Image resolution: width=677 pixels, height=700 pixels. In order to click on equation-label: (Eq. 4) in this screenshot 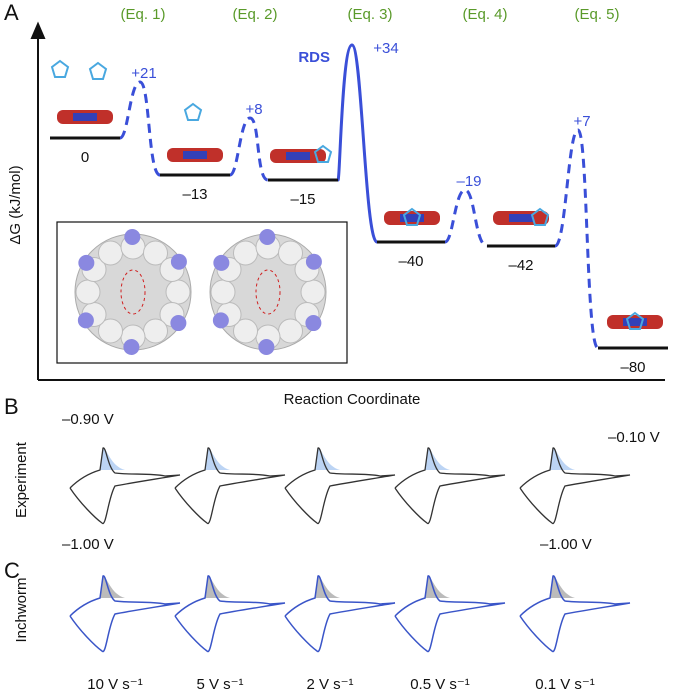, I will do `click(484, 14)`.